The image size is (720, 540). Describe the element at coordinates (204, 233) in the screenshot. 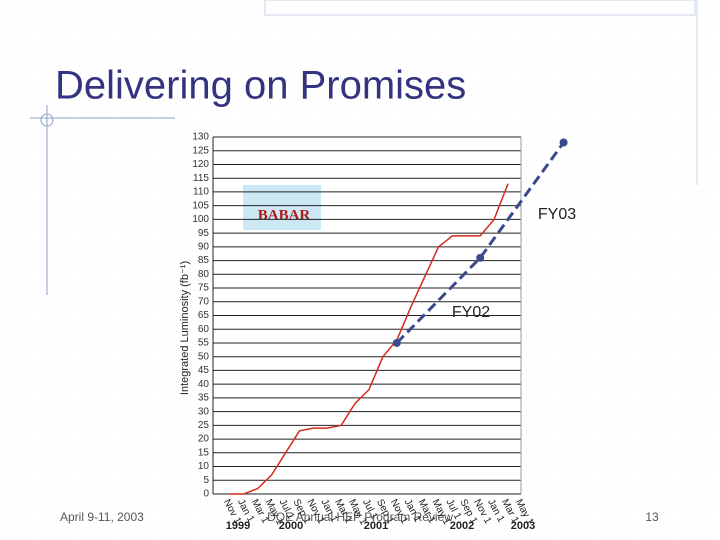

I see `y-tick-label: 95` at that location.